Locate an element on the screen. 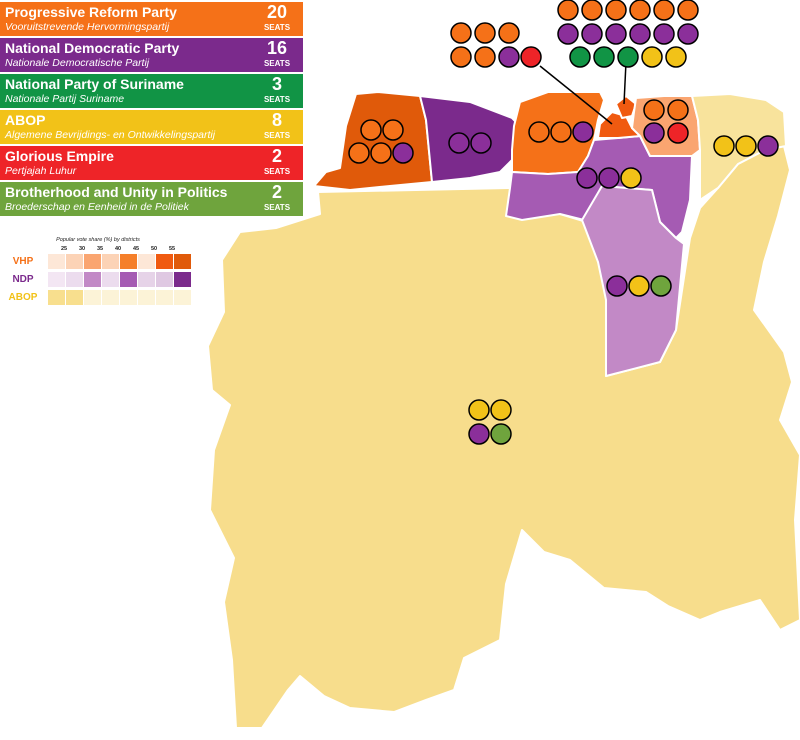 The height and width of the screenshot is (740, 800). party-native-name: Nationale Democratische Partij is located at coordinates (77, 63).